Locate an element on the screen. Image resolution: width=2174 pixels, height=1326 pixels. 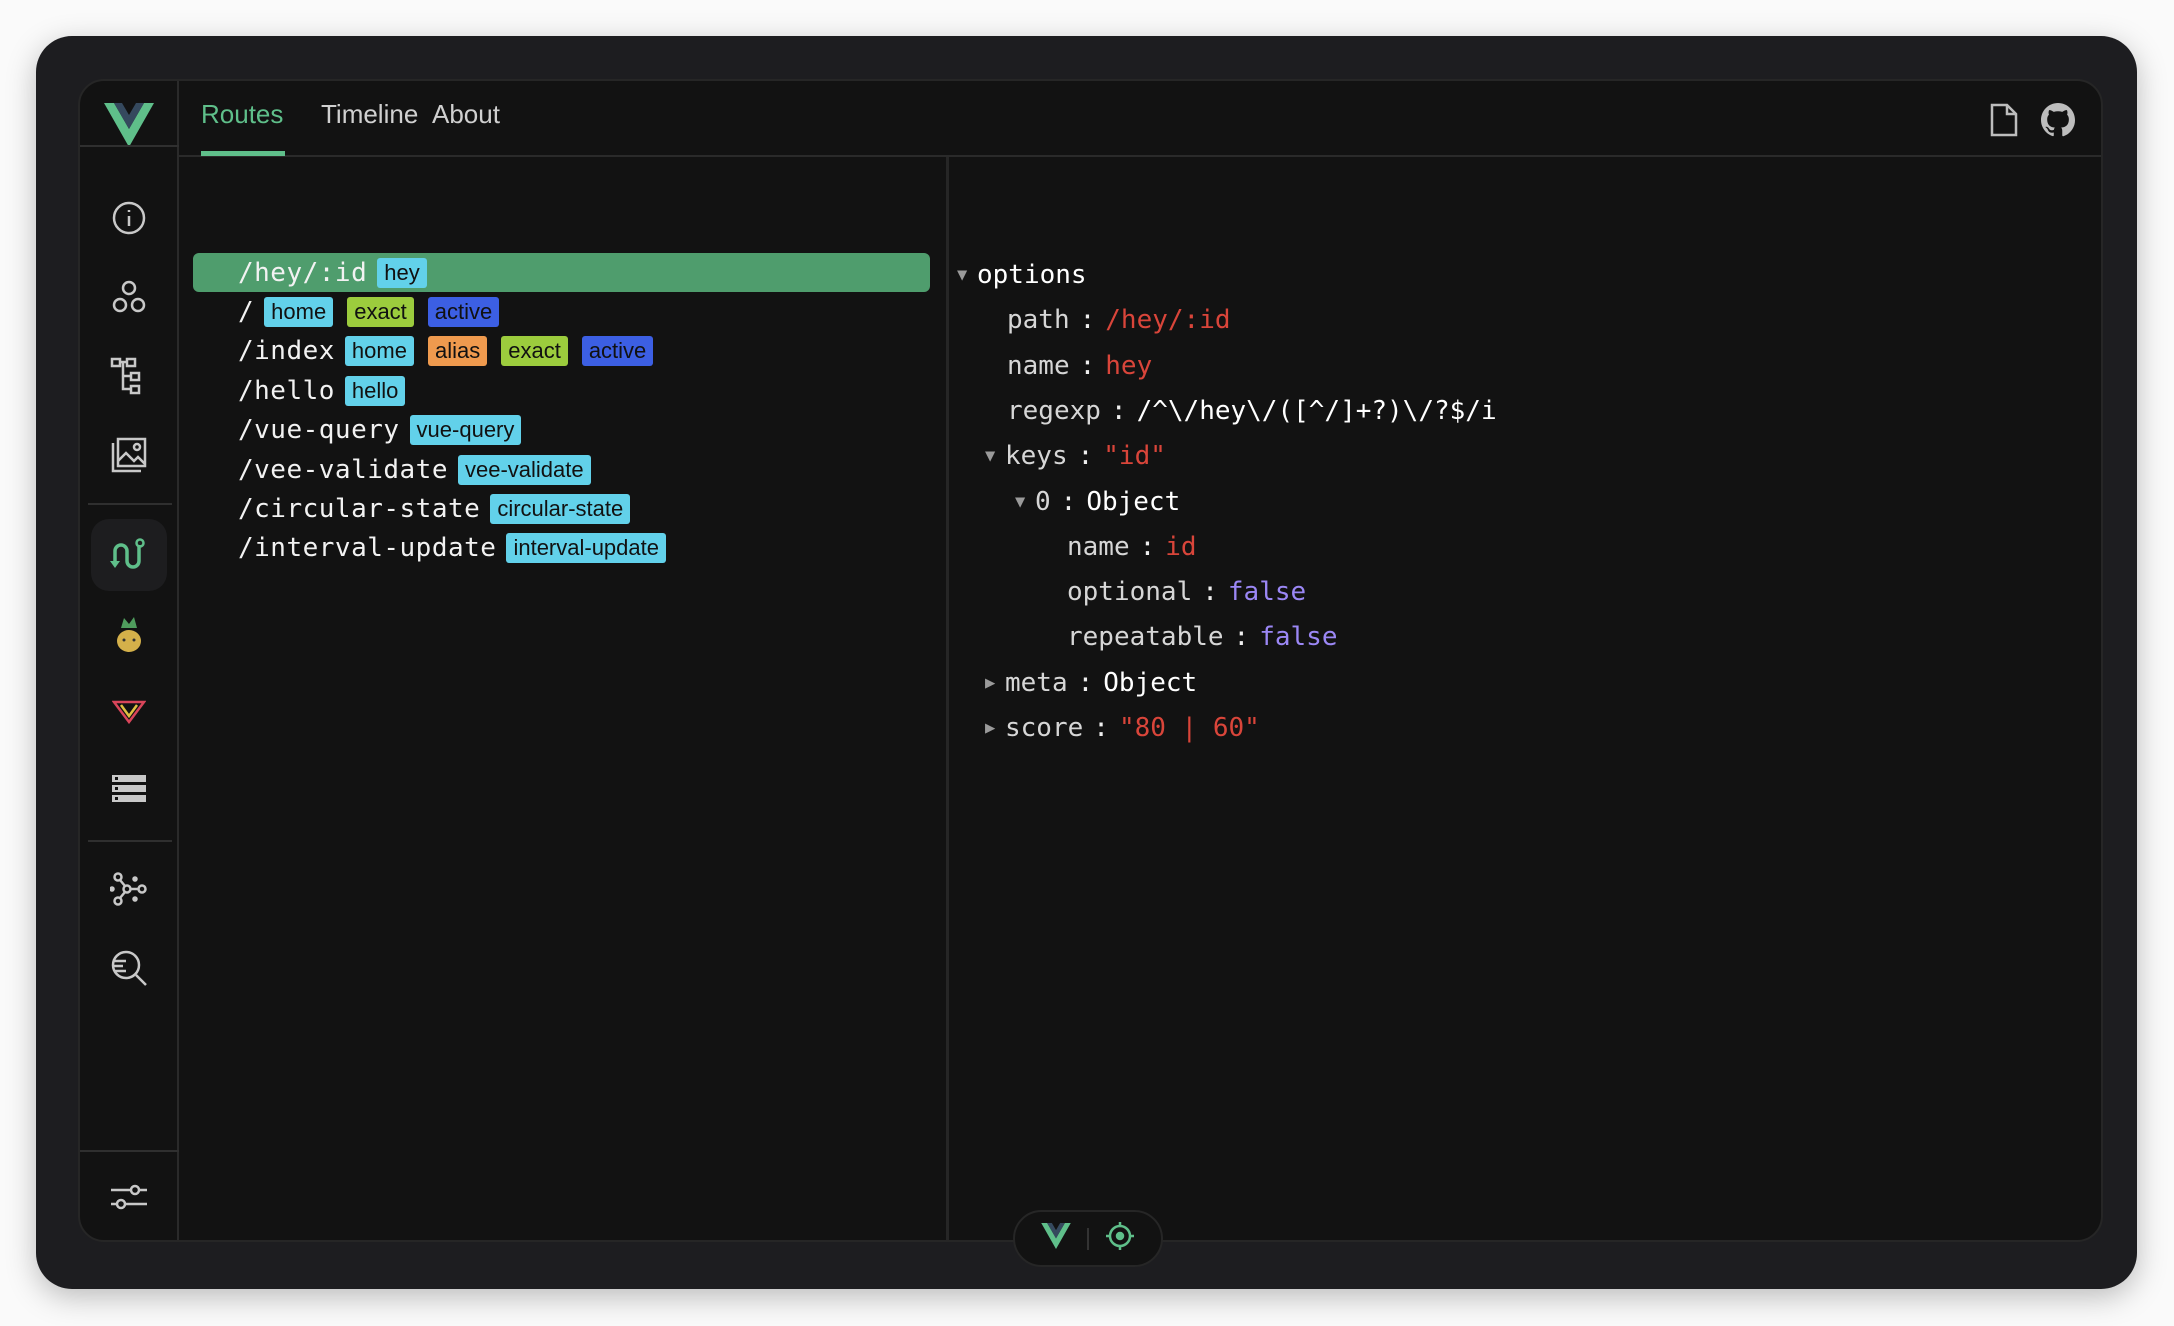
route-row: /vue-query vue-query is located at coordinates (561, 430).